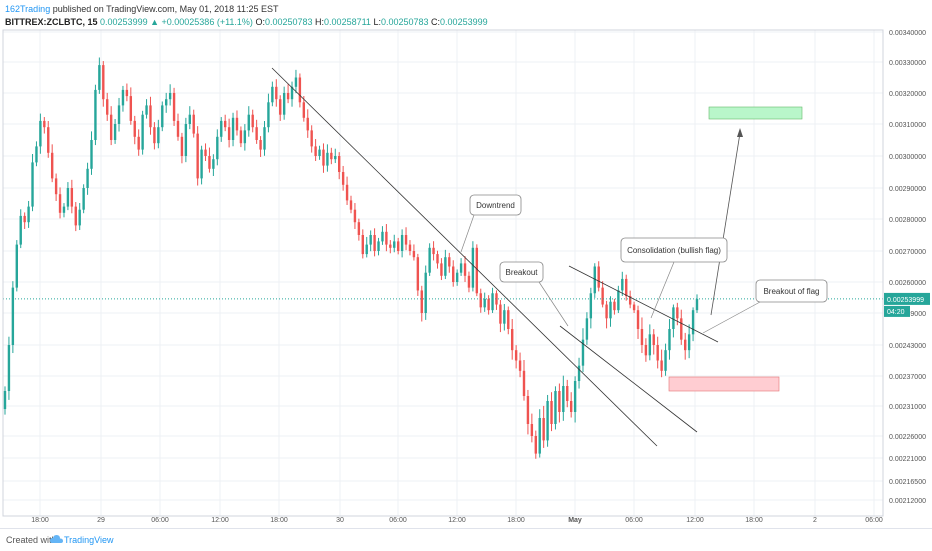 This screenshot has width=932, height=551. I want to click on y-tick-label: 0.00221000, so click(907, 459).